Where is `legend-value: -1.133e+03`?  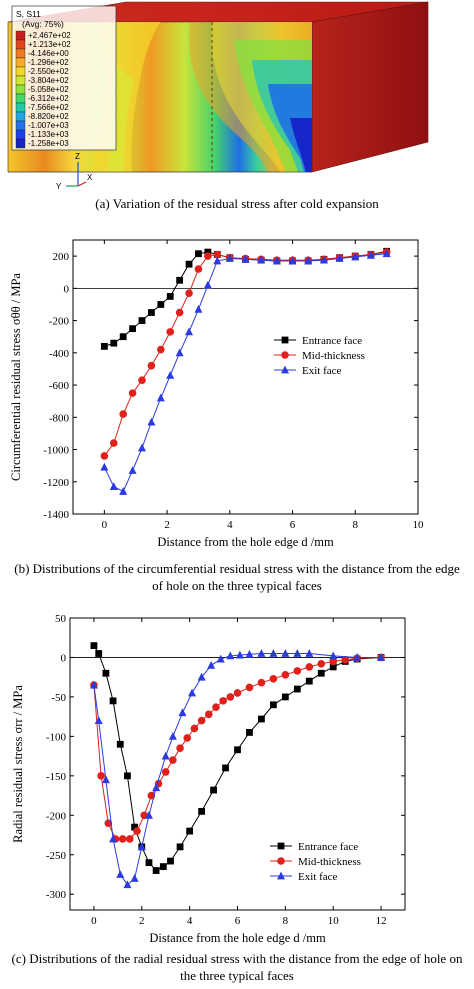 legend-value: -1.133e+03 is located at coordinates (48, 134).